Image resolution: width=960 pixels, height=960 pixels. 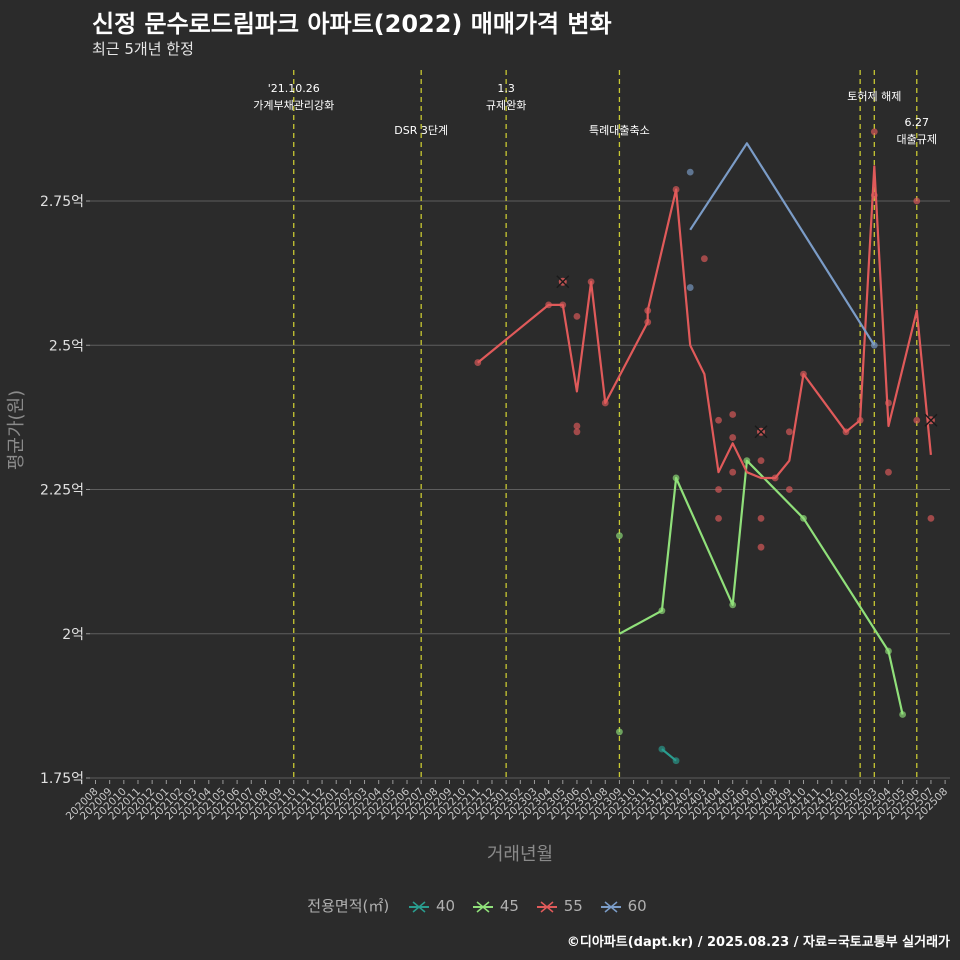 What do you see at coordinates (506, 105) in the screenshot?
I see `event-label: 규제완화` at bounding box center [506, 105].